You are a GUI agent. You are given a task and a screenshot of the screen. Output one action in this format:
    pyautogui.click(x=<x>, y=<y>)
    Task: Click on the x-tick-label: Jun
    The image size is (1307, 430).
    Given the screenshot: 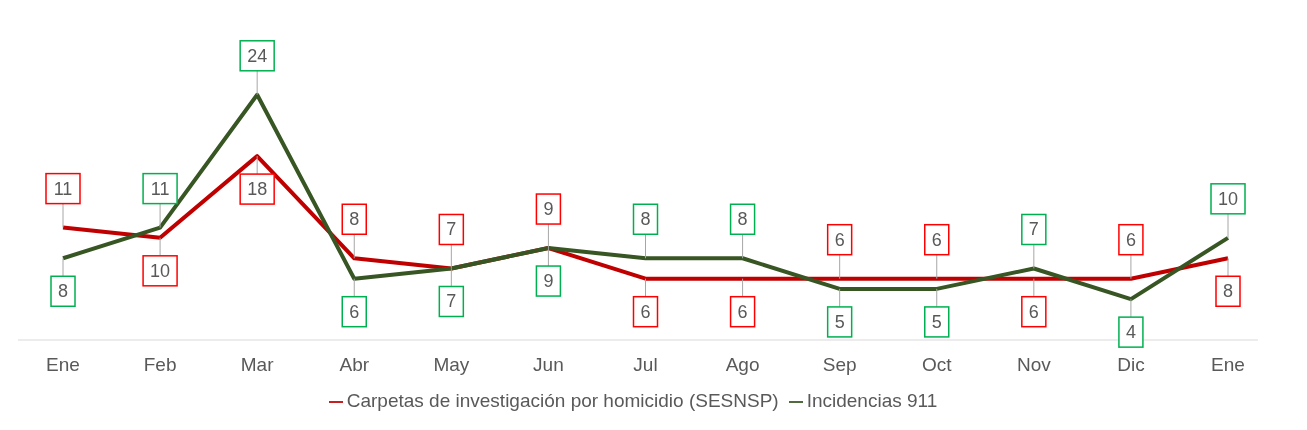 What is the action you would take?
    pyautogui.click(x=548, y=365)
    